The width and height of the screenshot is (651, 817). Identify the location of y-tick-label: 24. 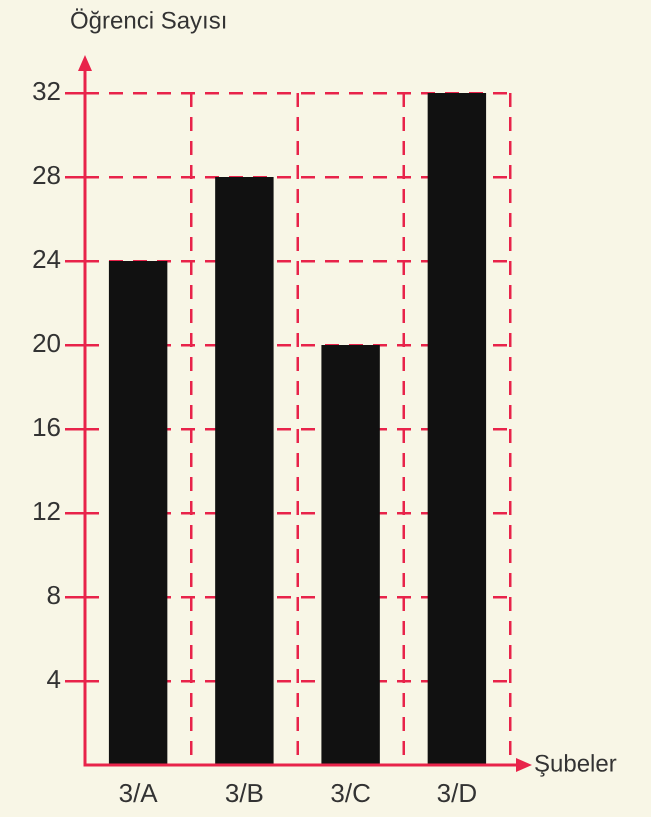
(46, 259).